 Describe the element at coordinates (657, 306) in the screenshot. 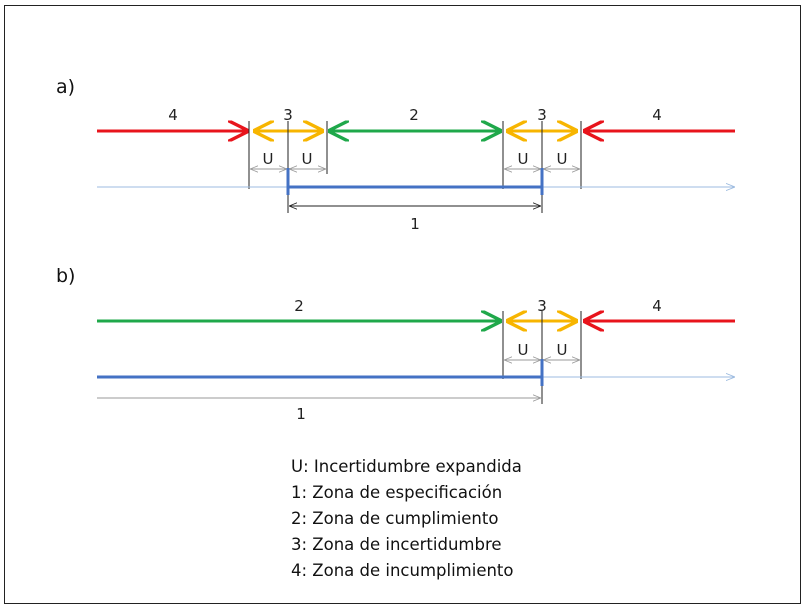

I see `panel-b-zone-4: 4` at that location.